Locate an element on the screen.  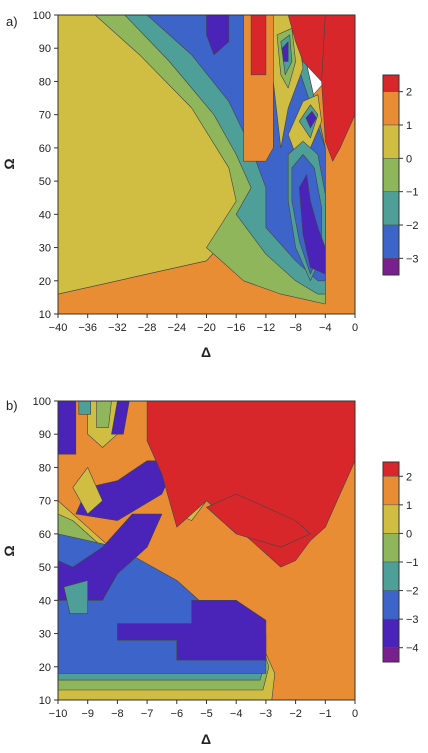
x-tick-label: −3 is located at coordinates (266, 714).